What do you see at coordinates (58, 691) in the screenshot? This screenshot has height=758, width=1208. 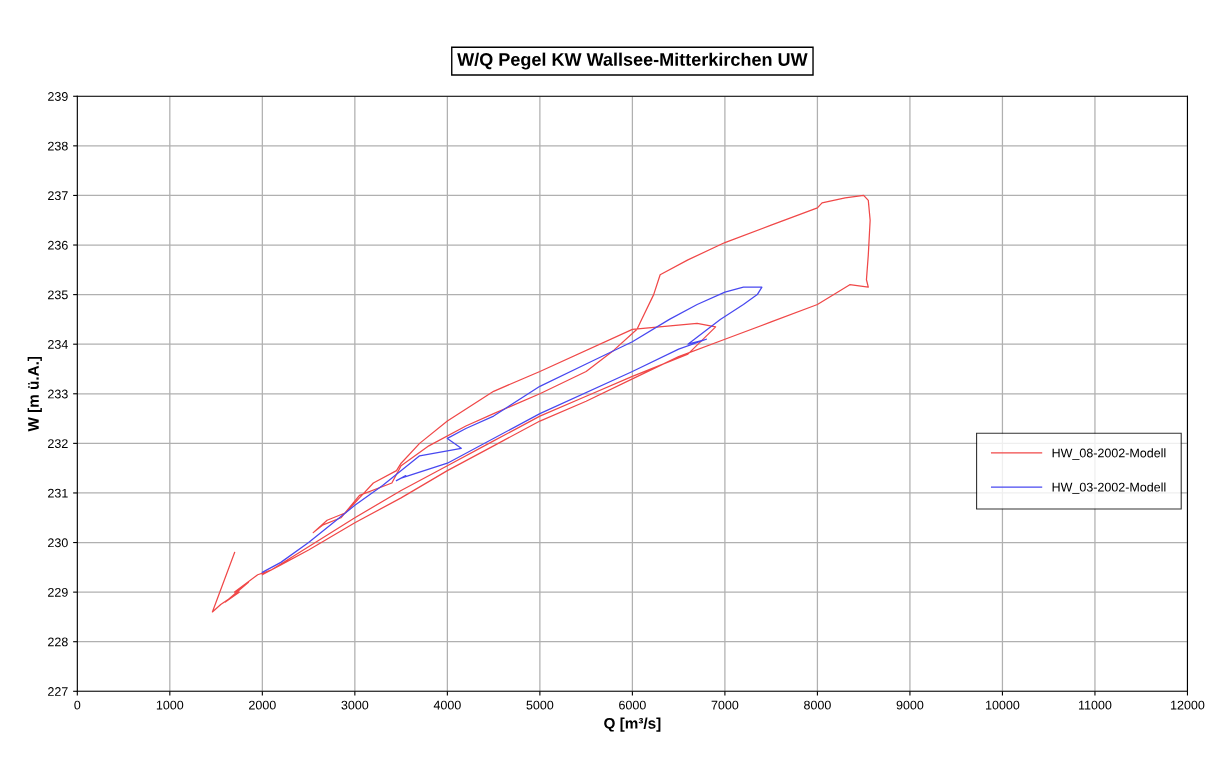 I see `y-tick-label: 227` at bounding box center [58, 691].